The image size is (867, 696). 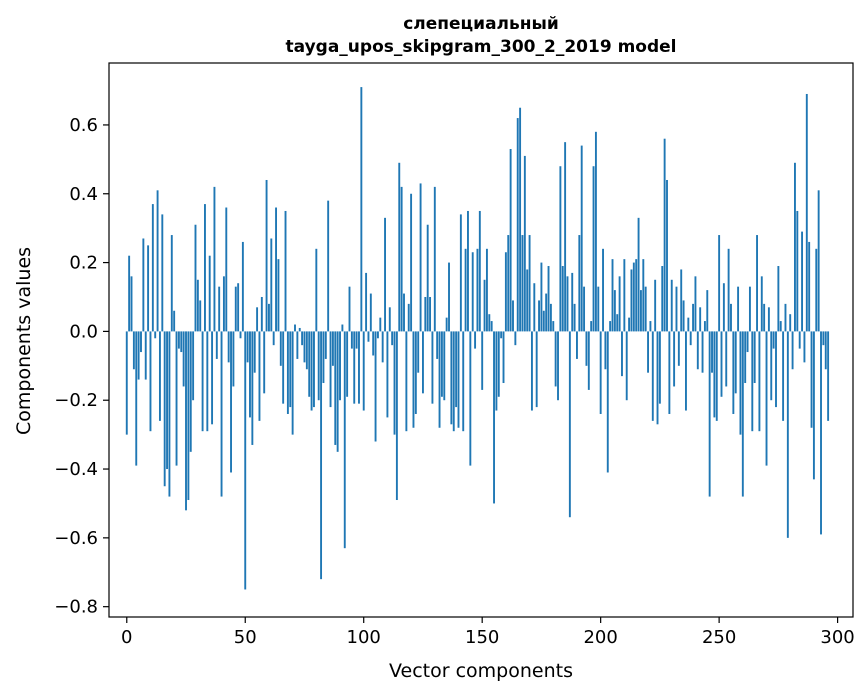 I want to click on x-tick-label: 200, so click(x=600, y=637).